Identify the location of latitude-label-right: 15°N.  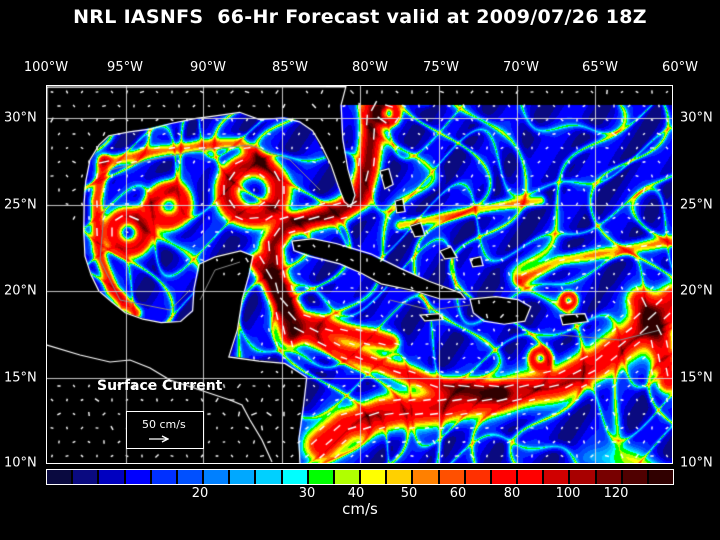
(696, 378).